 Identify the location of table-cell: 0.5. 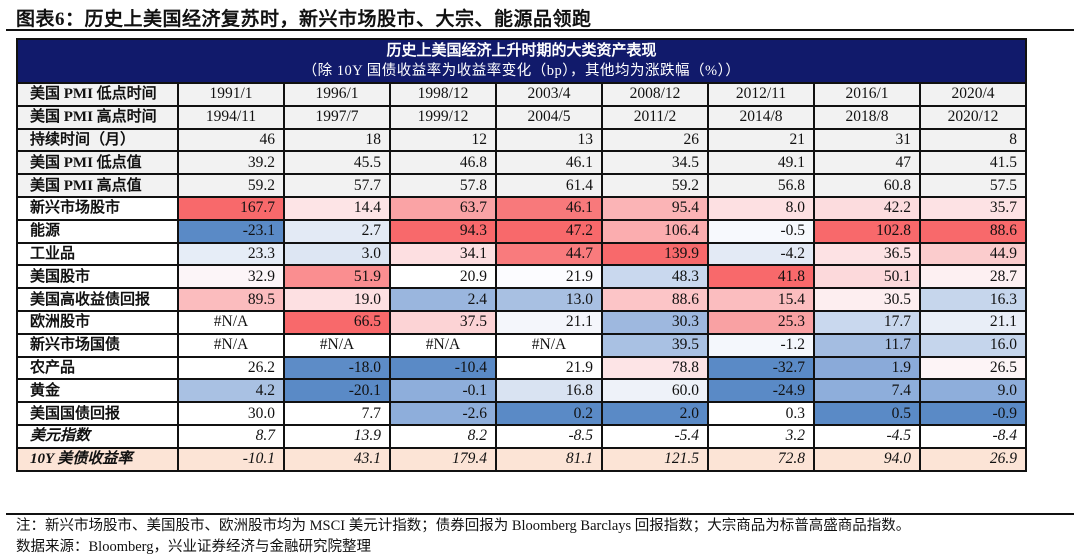
(867, 413).